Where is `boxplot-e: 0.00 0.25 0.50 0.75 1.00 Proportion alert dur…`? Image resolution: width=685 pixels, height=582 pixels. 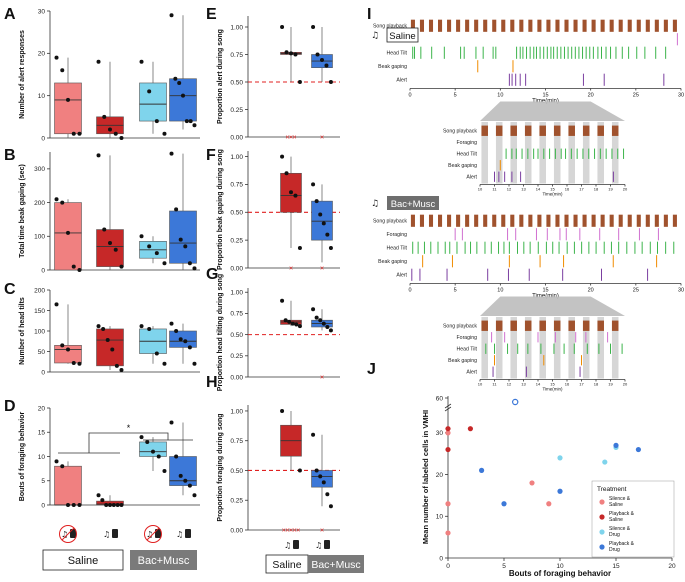
boxplot-e: 0.00 0.25 0.50 0.75 1.00 Proportion alert dur… is located at coordinates (278, 79).